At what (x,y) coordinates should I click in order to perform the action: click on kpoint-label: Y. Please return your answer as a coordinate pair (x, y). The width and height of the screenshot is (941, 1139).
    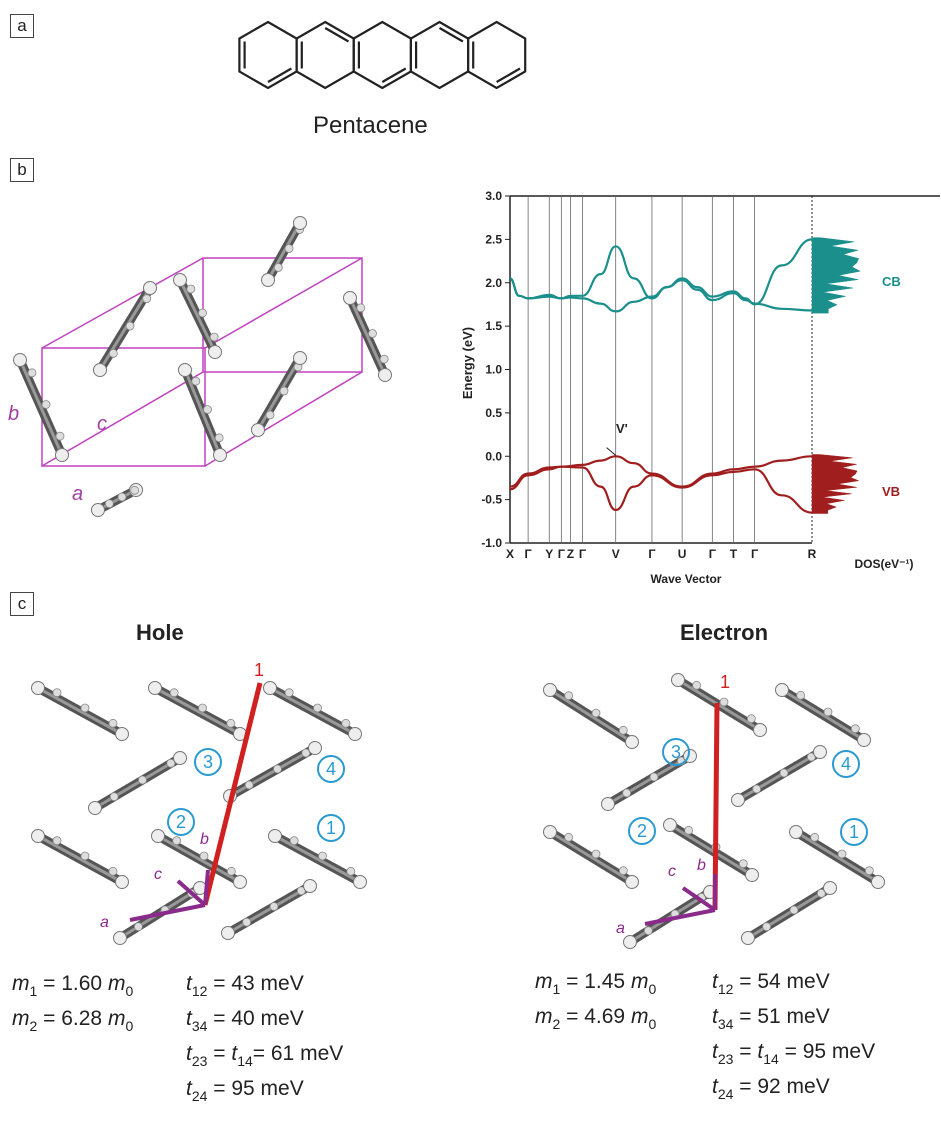
    Looking at the image, I should click on (549, 554).